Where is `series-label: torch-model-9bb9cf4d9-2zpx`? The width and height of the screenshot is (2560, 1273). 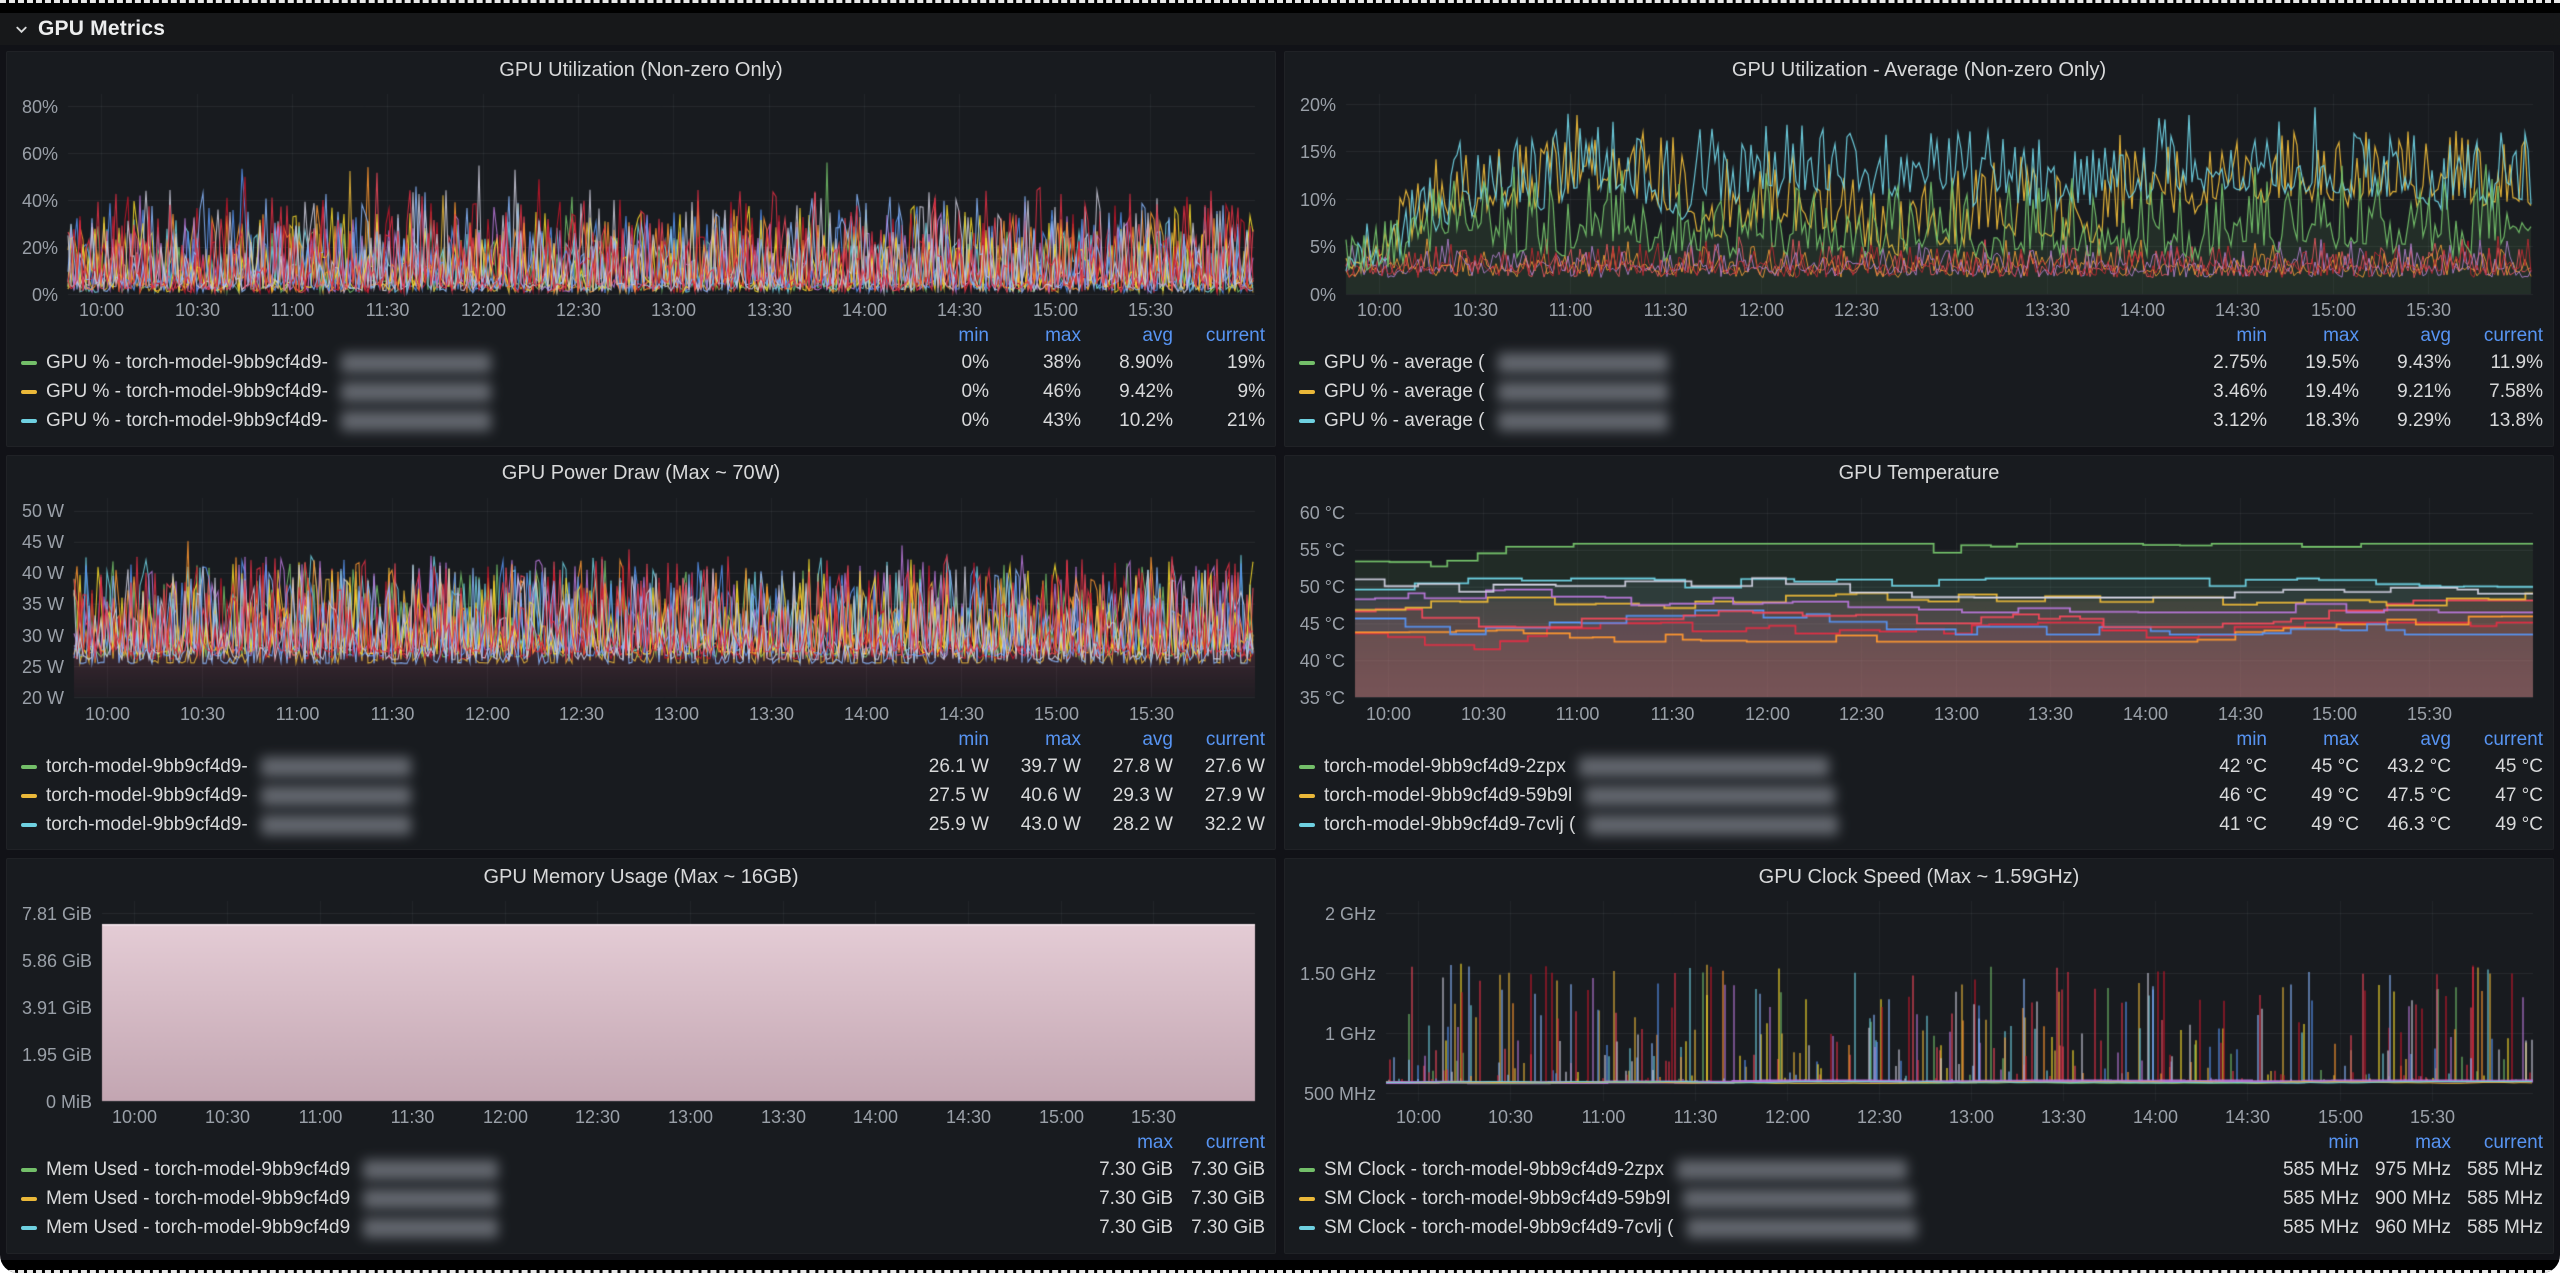 series-label: torch-model-9bb9cf4d9-2zpx is located at coordinates (1445, 766).